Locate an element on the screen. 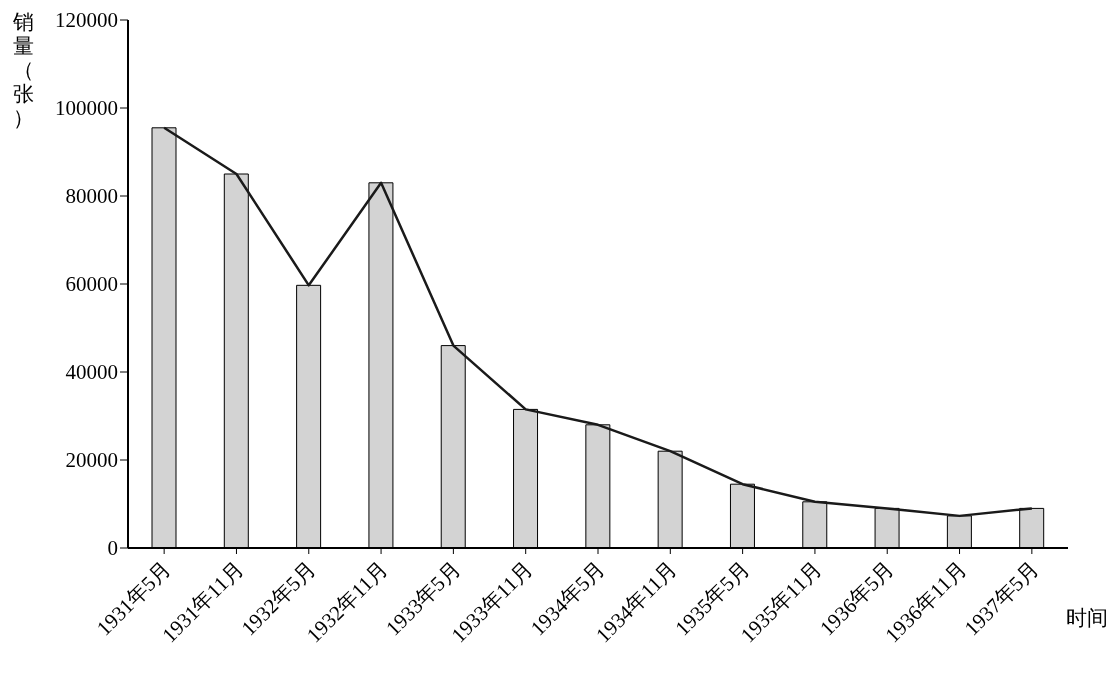  y-tick-label: 120000 is located at coordinates (86, 20).